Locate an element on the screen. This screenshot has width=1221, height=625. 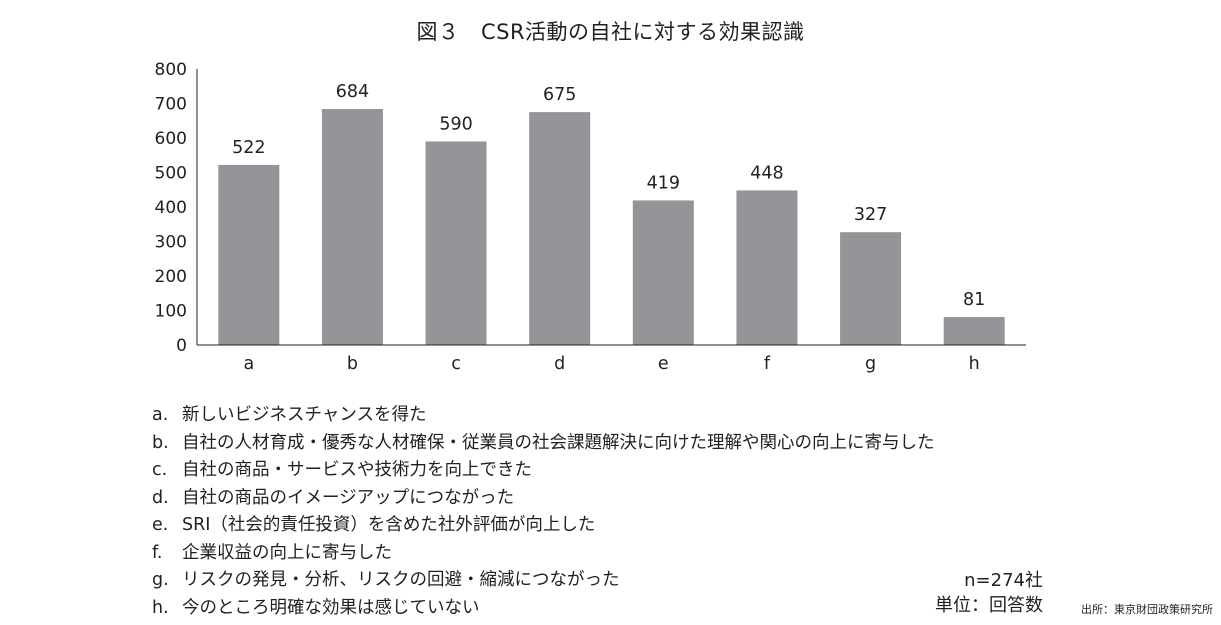
legend-text: リスクの発見・分析、リスクの回避・縮減につながった is located at coordinates (401, 580).